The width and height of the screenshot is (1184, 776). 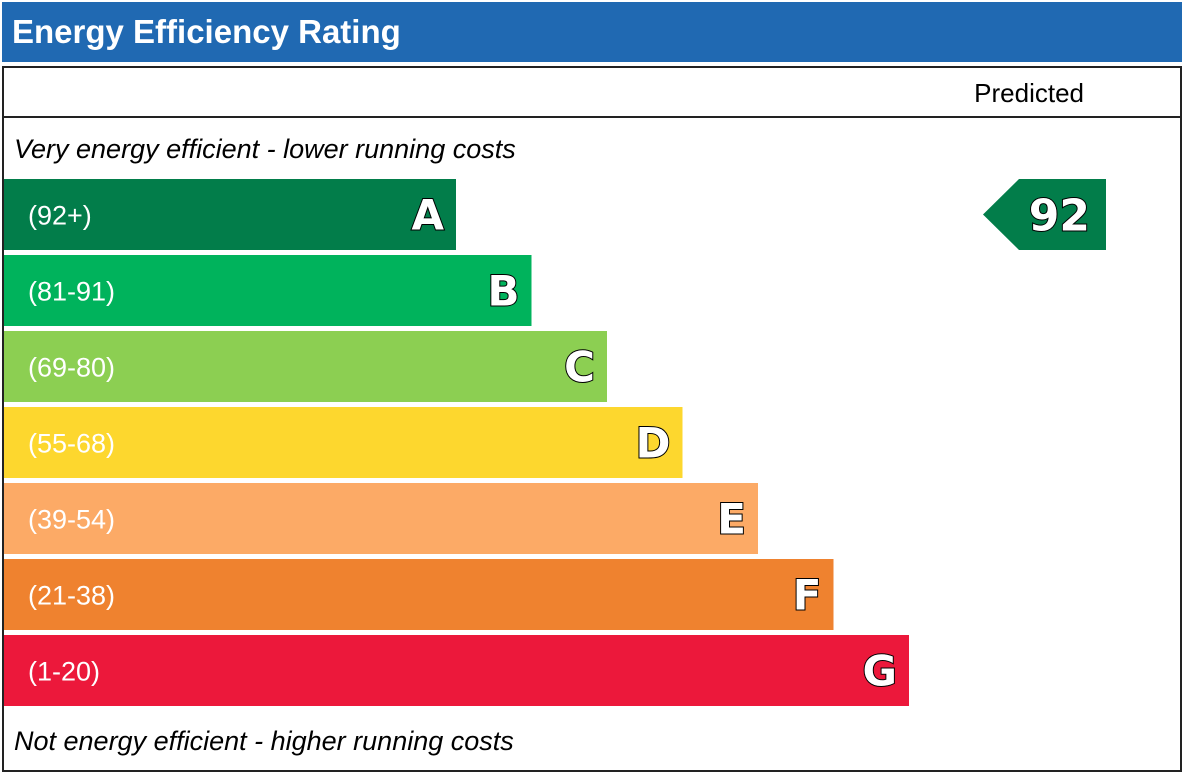 I want to click on band-range-g: (1-20), so click(x=64, y=672).